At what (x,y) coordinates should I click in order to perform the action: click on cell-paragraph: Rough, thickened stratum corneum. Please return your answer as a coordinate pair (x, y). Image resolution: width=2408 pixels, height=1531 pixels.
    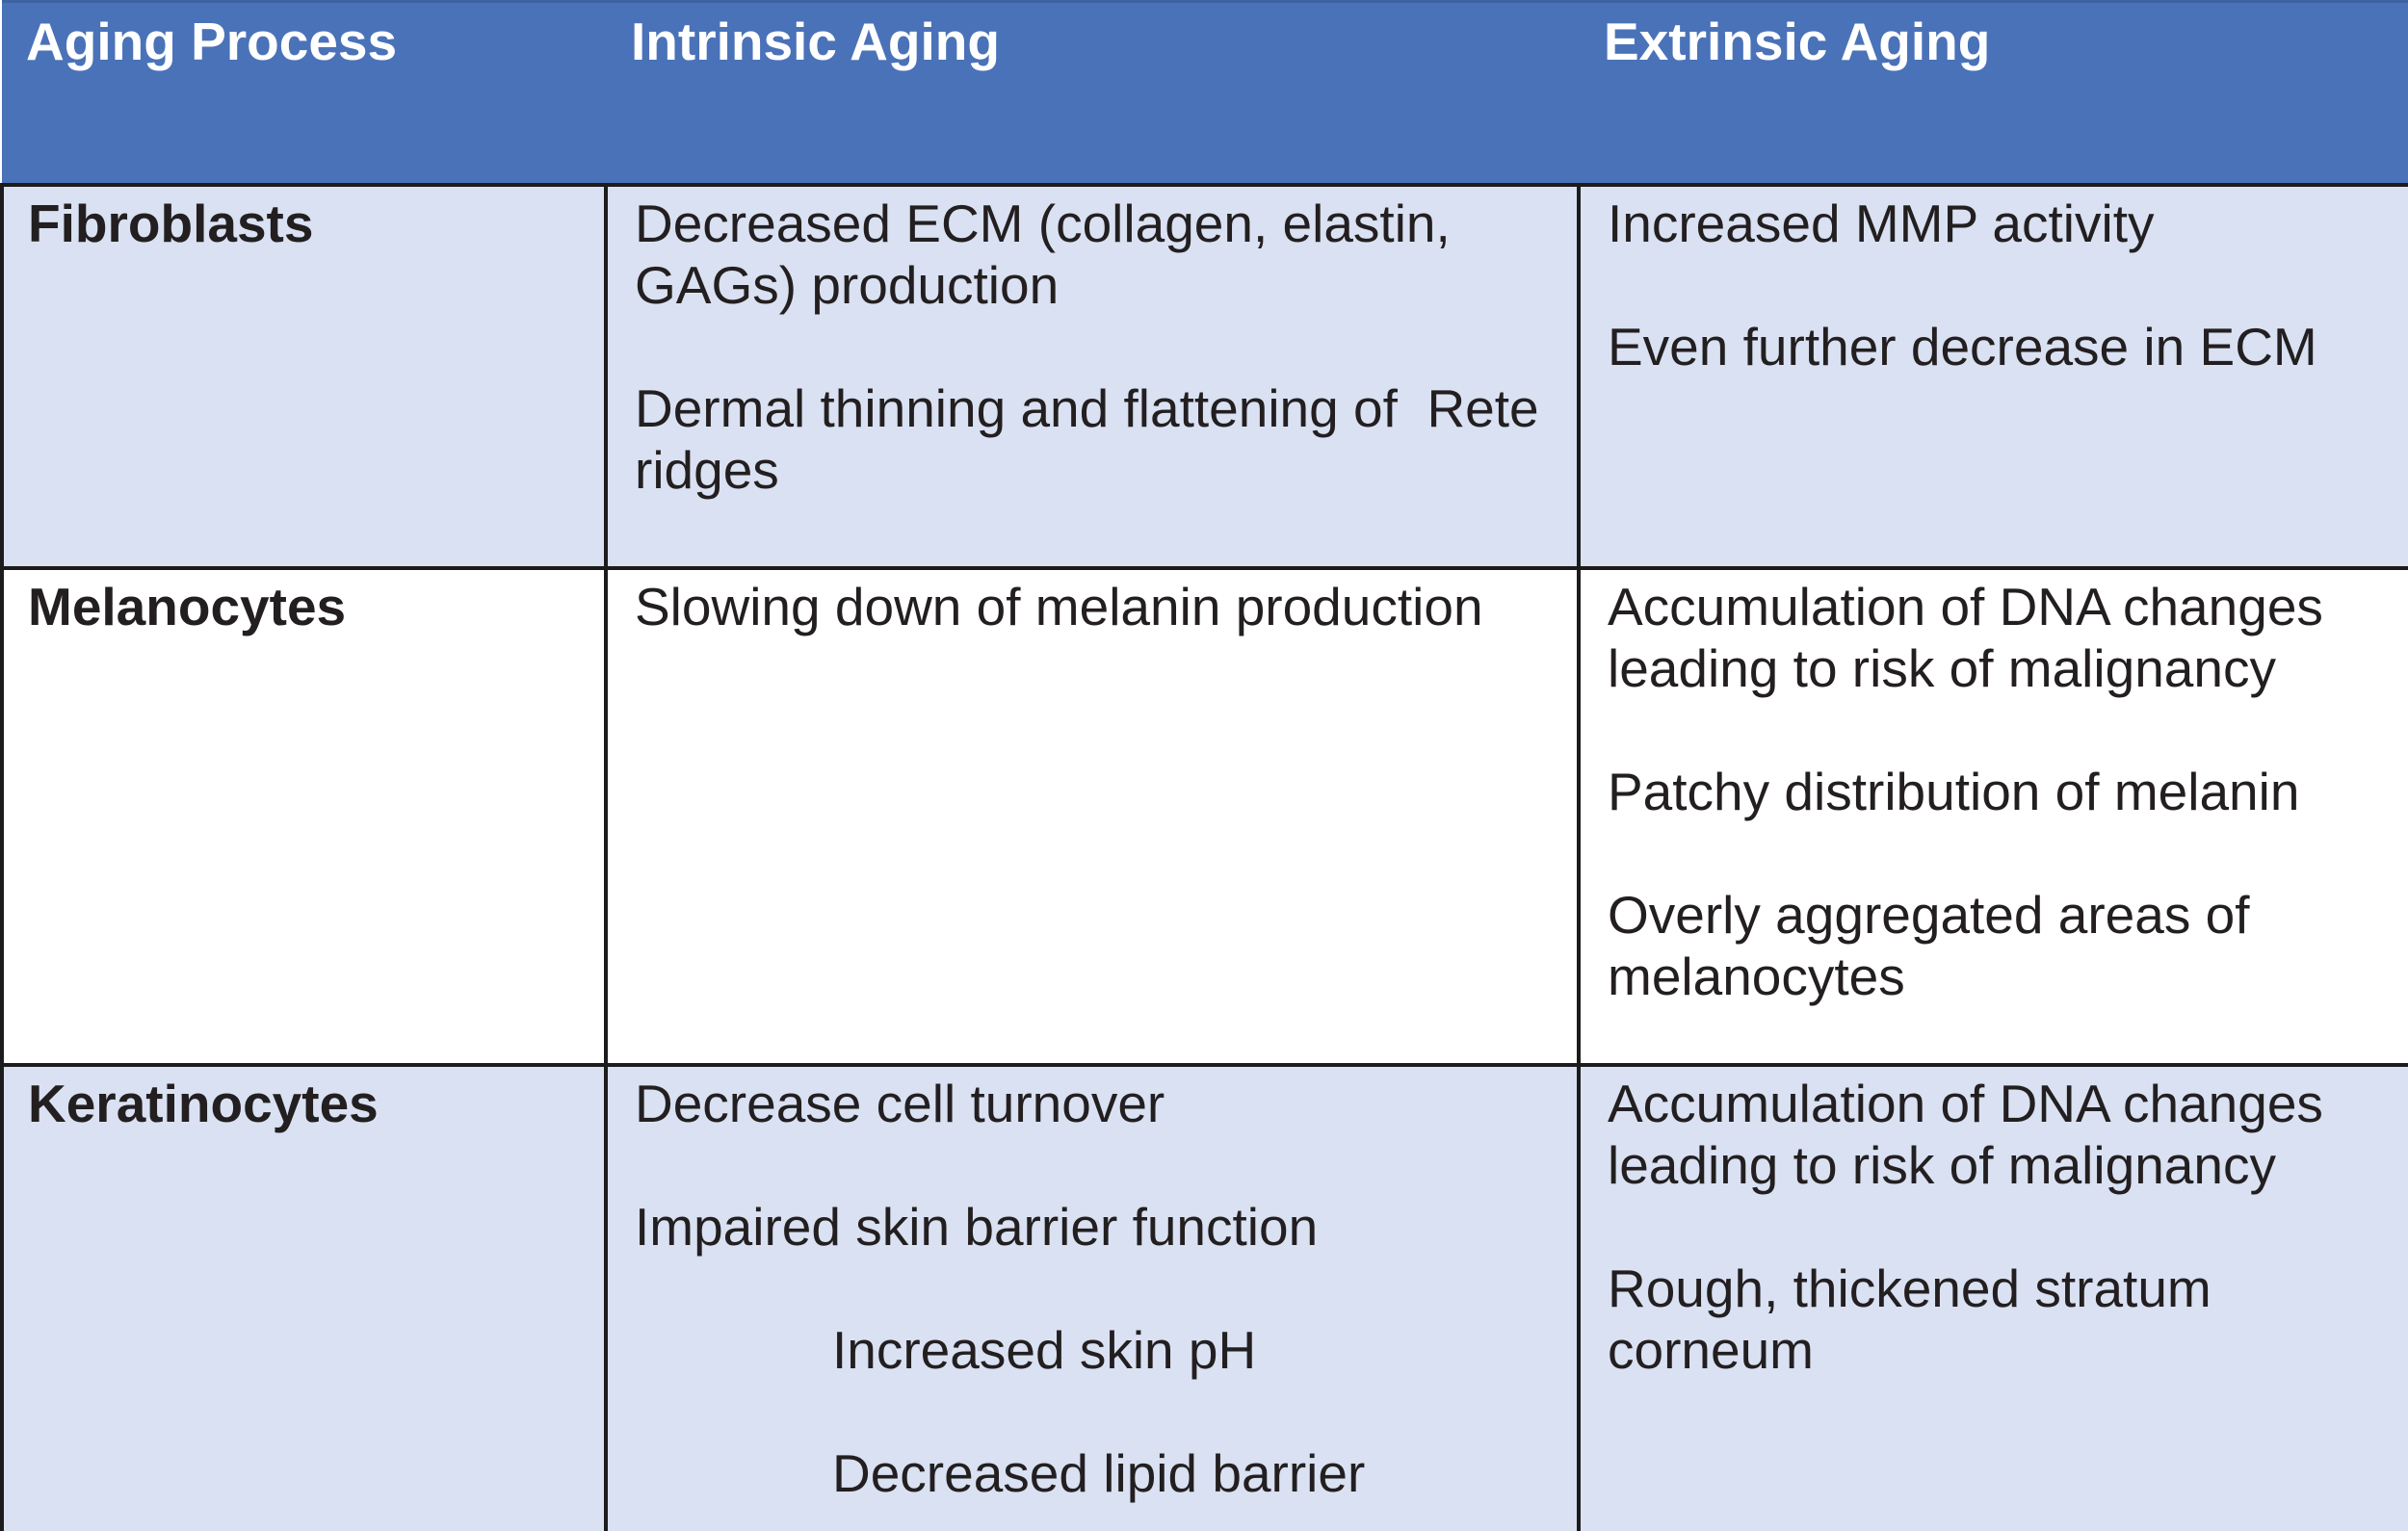
    Looking at the image, I should click on (1917, 1319).